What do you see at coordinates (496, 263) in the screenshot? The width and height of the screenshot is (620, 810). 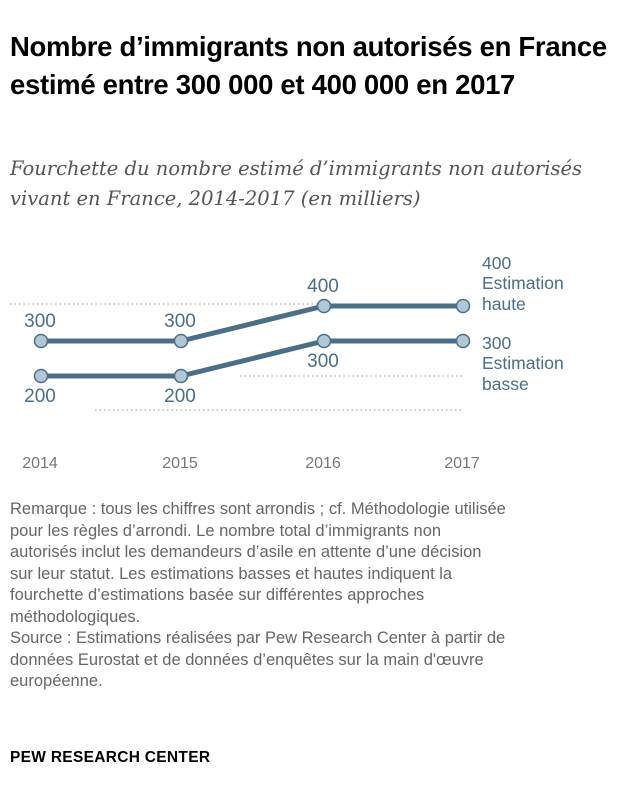 I see `series-end-value: 400` at bounding box center [496, 263].